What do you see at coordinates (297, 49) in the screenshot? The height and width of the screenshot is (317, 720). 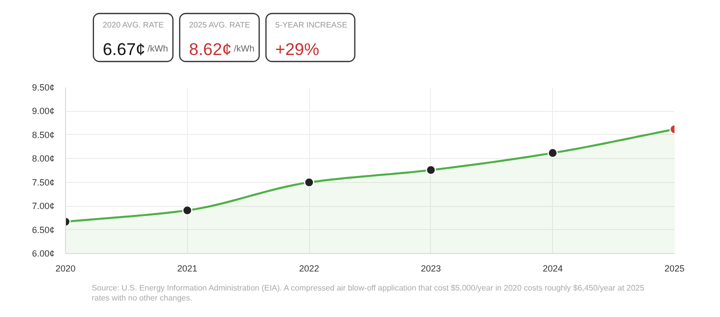 I see `text: +29%` at bounding box center [297, 49].